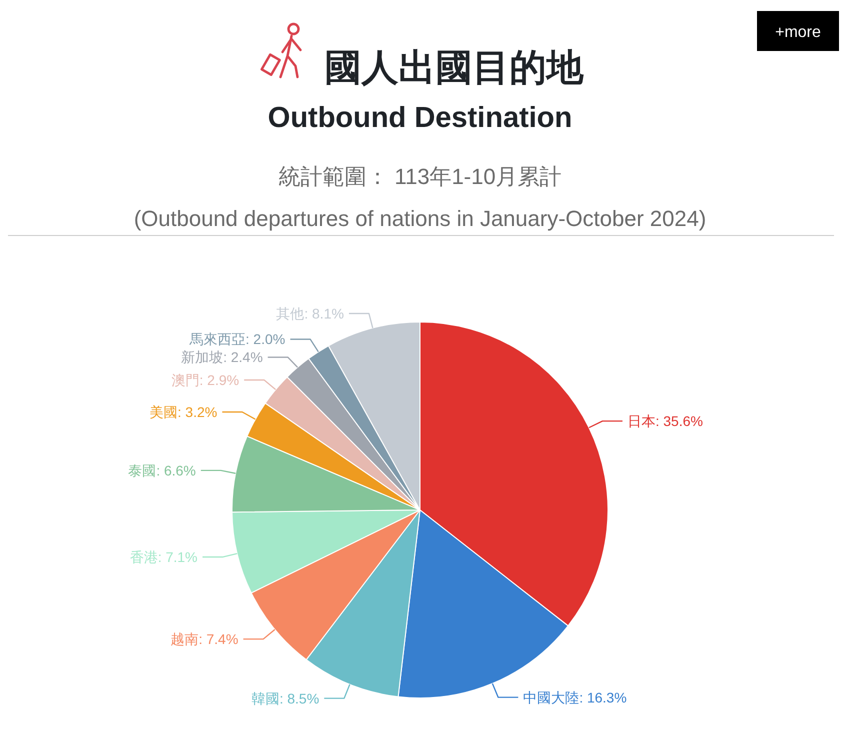 The image size is (842, 740). Describe the element at coordinates (420, 118) in the screenshot. I see `chart-subtitle: Outbound Destination` at that location.